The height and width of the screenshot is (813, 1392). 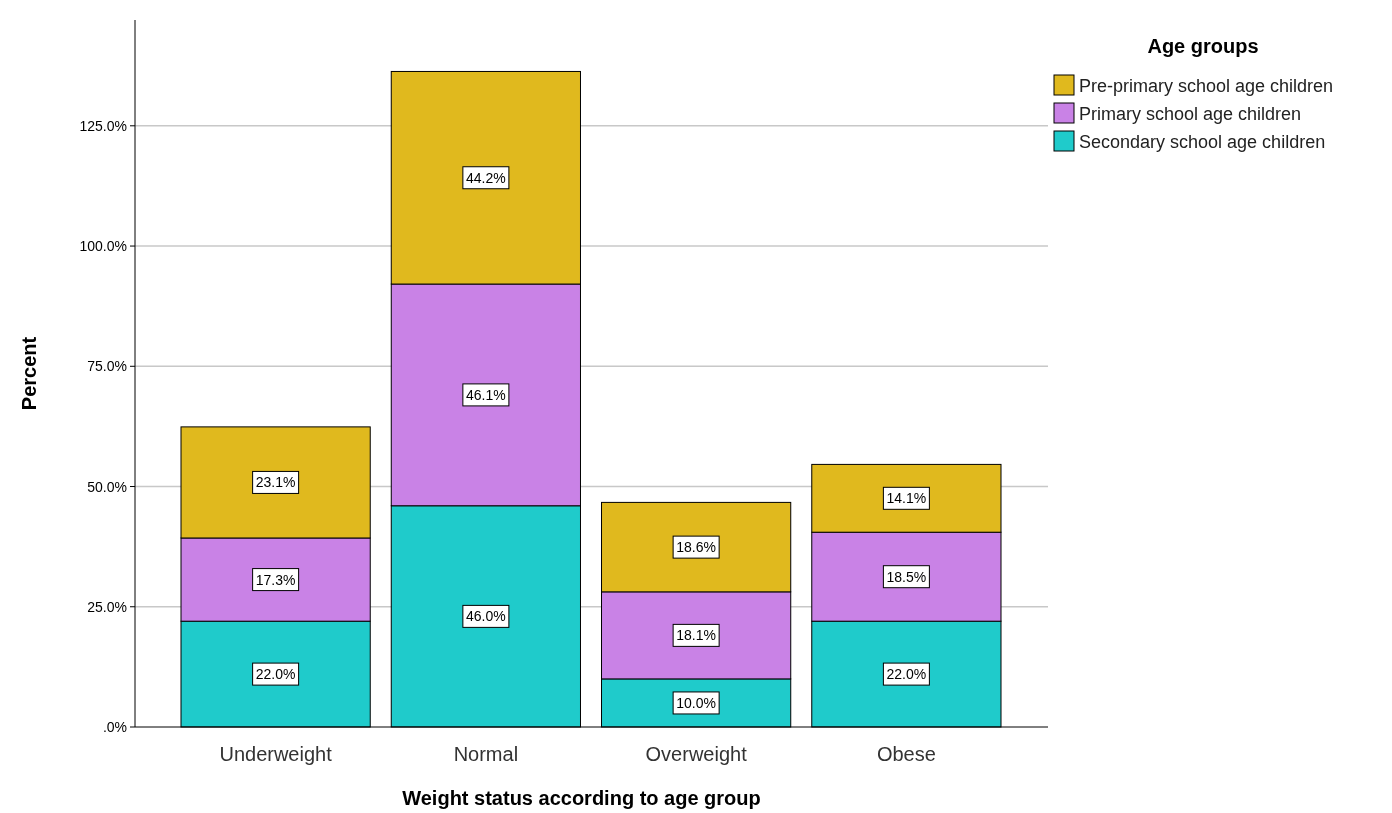 I want to click on data-label: 18.6%, so click(x=696, y=547).